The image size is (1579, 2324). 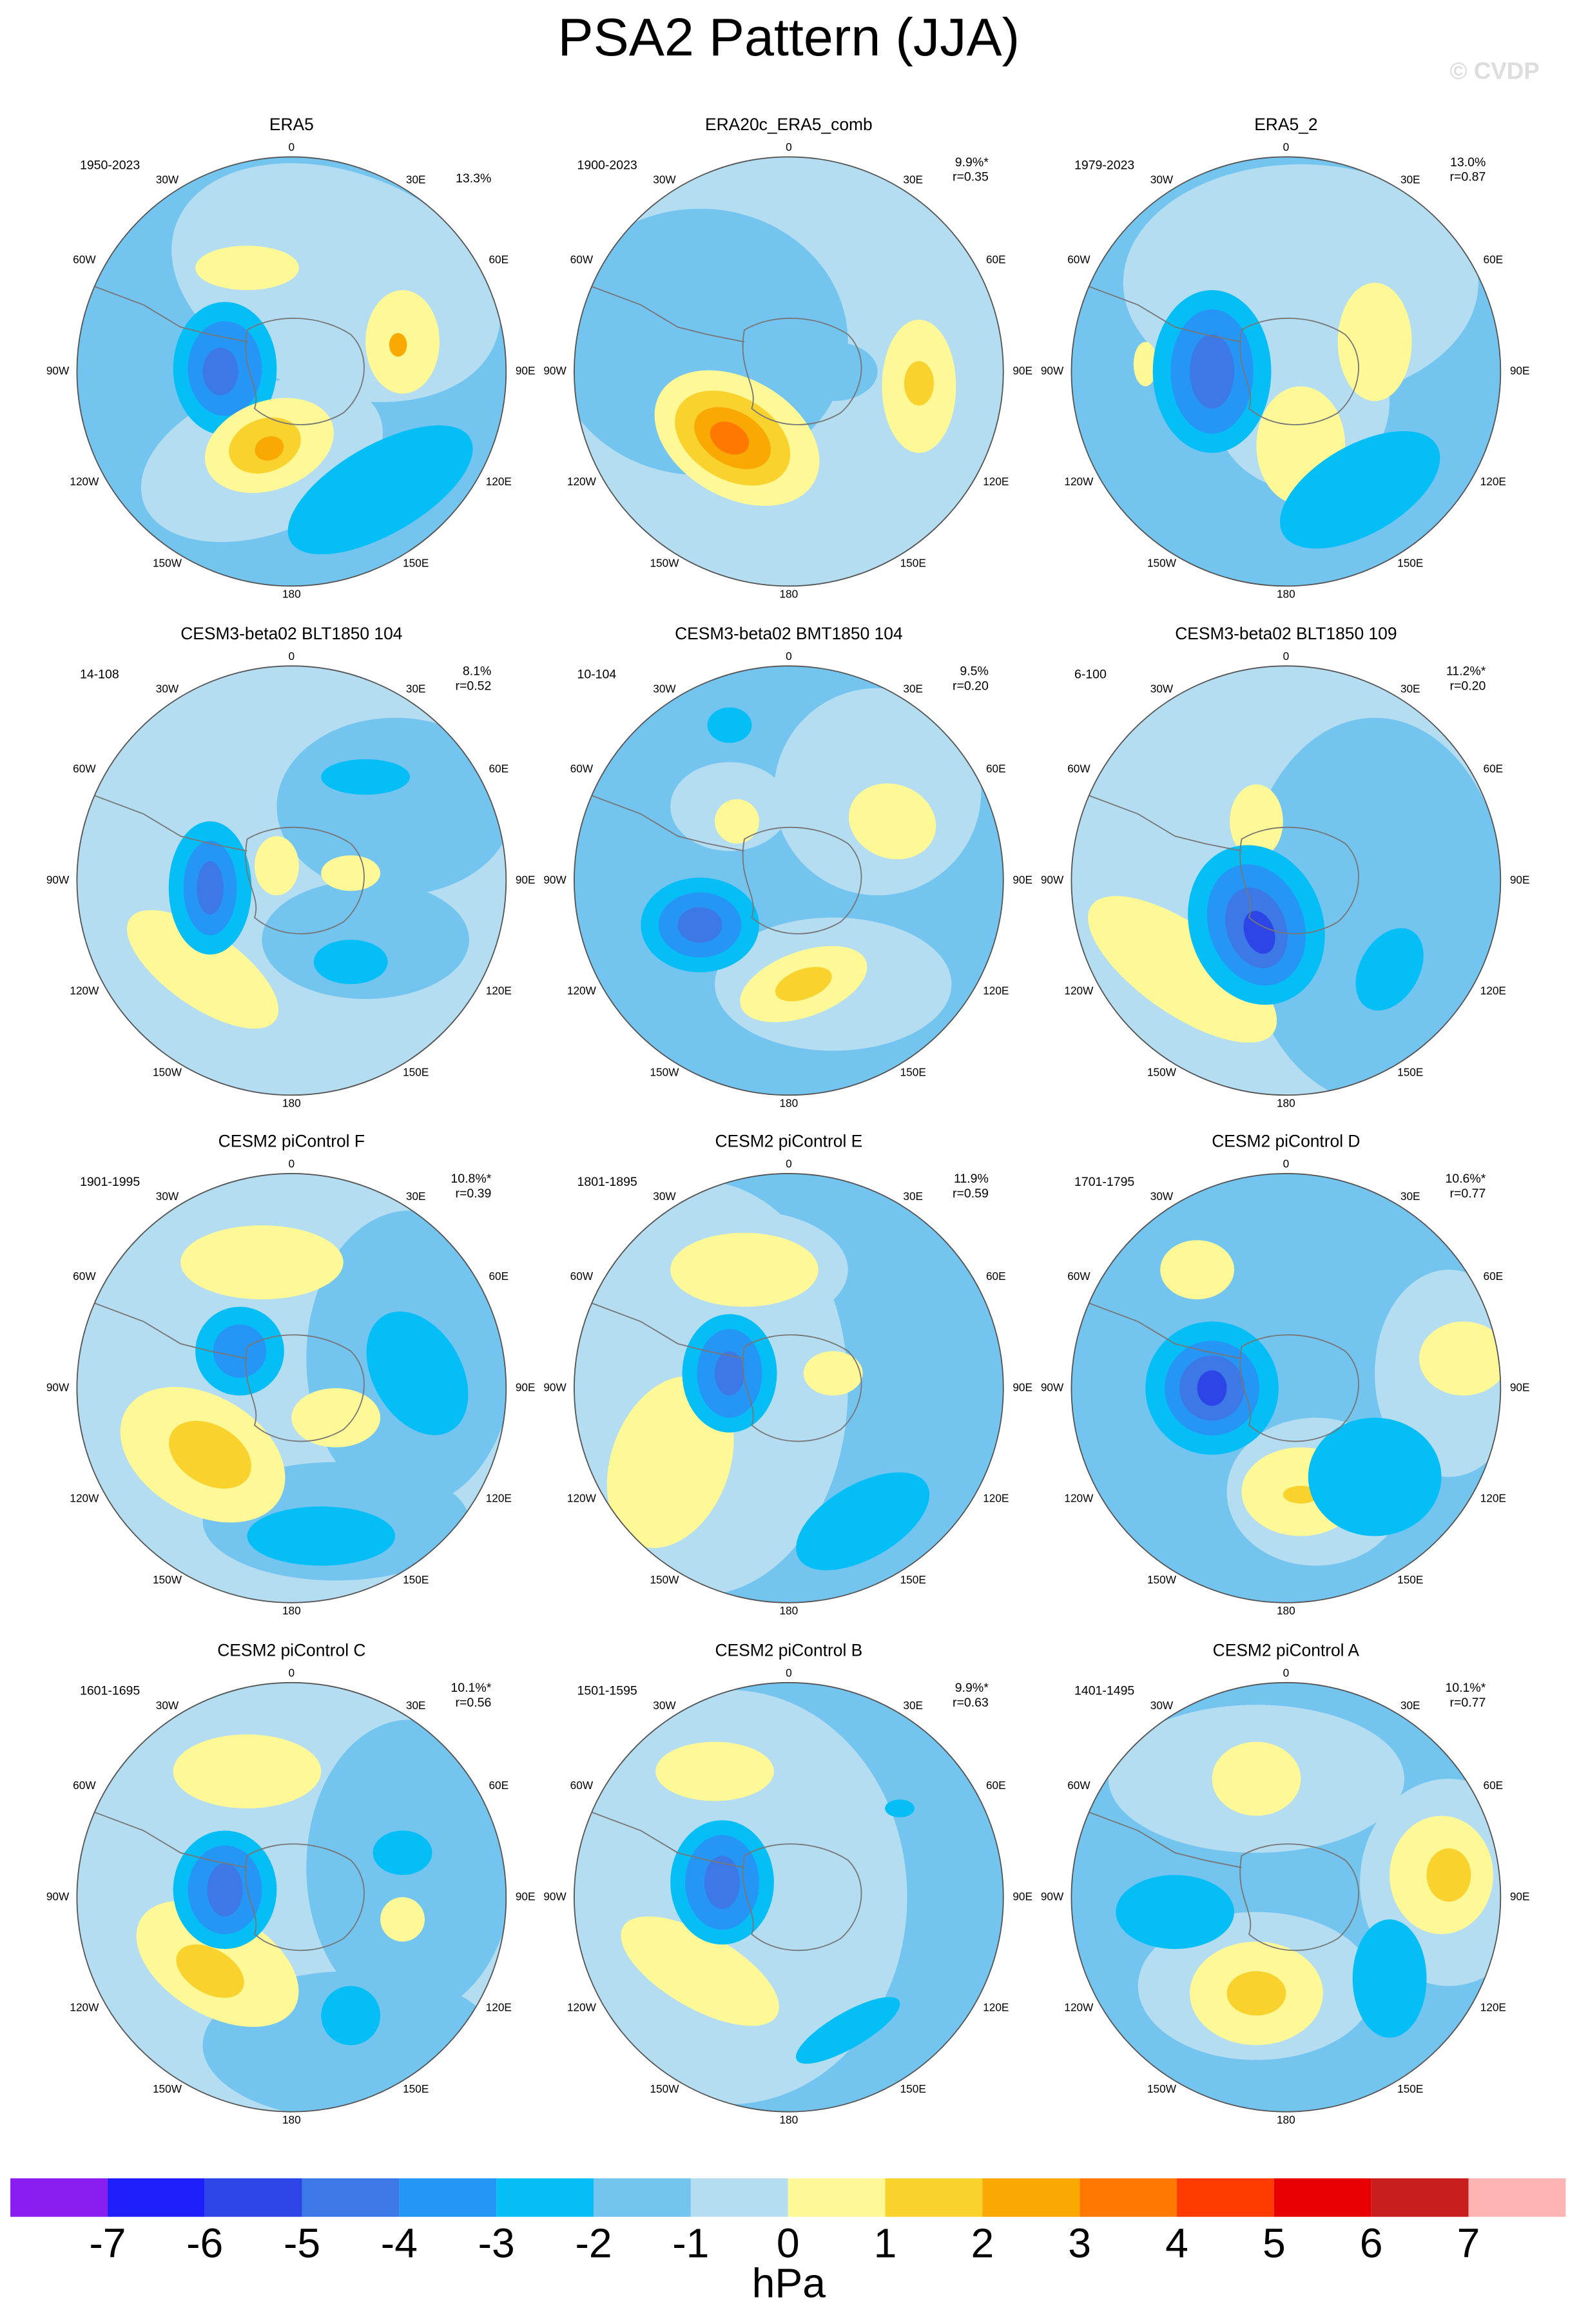 What do you see at coordinates (789, 37) in the screenshot?
I see `figure-title: PSA2 Pattern (JJA)` at bounding box center [789, 37].